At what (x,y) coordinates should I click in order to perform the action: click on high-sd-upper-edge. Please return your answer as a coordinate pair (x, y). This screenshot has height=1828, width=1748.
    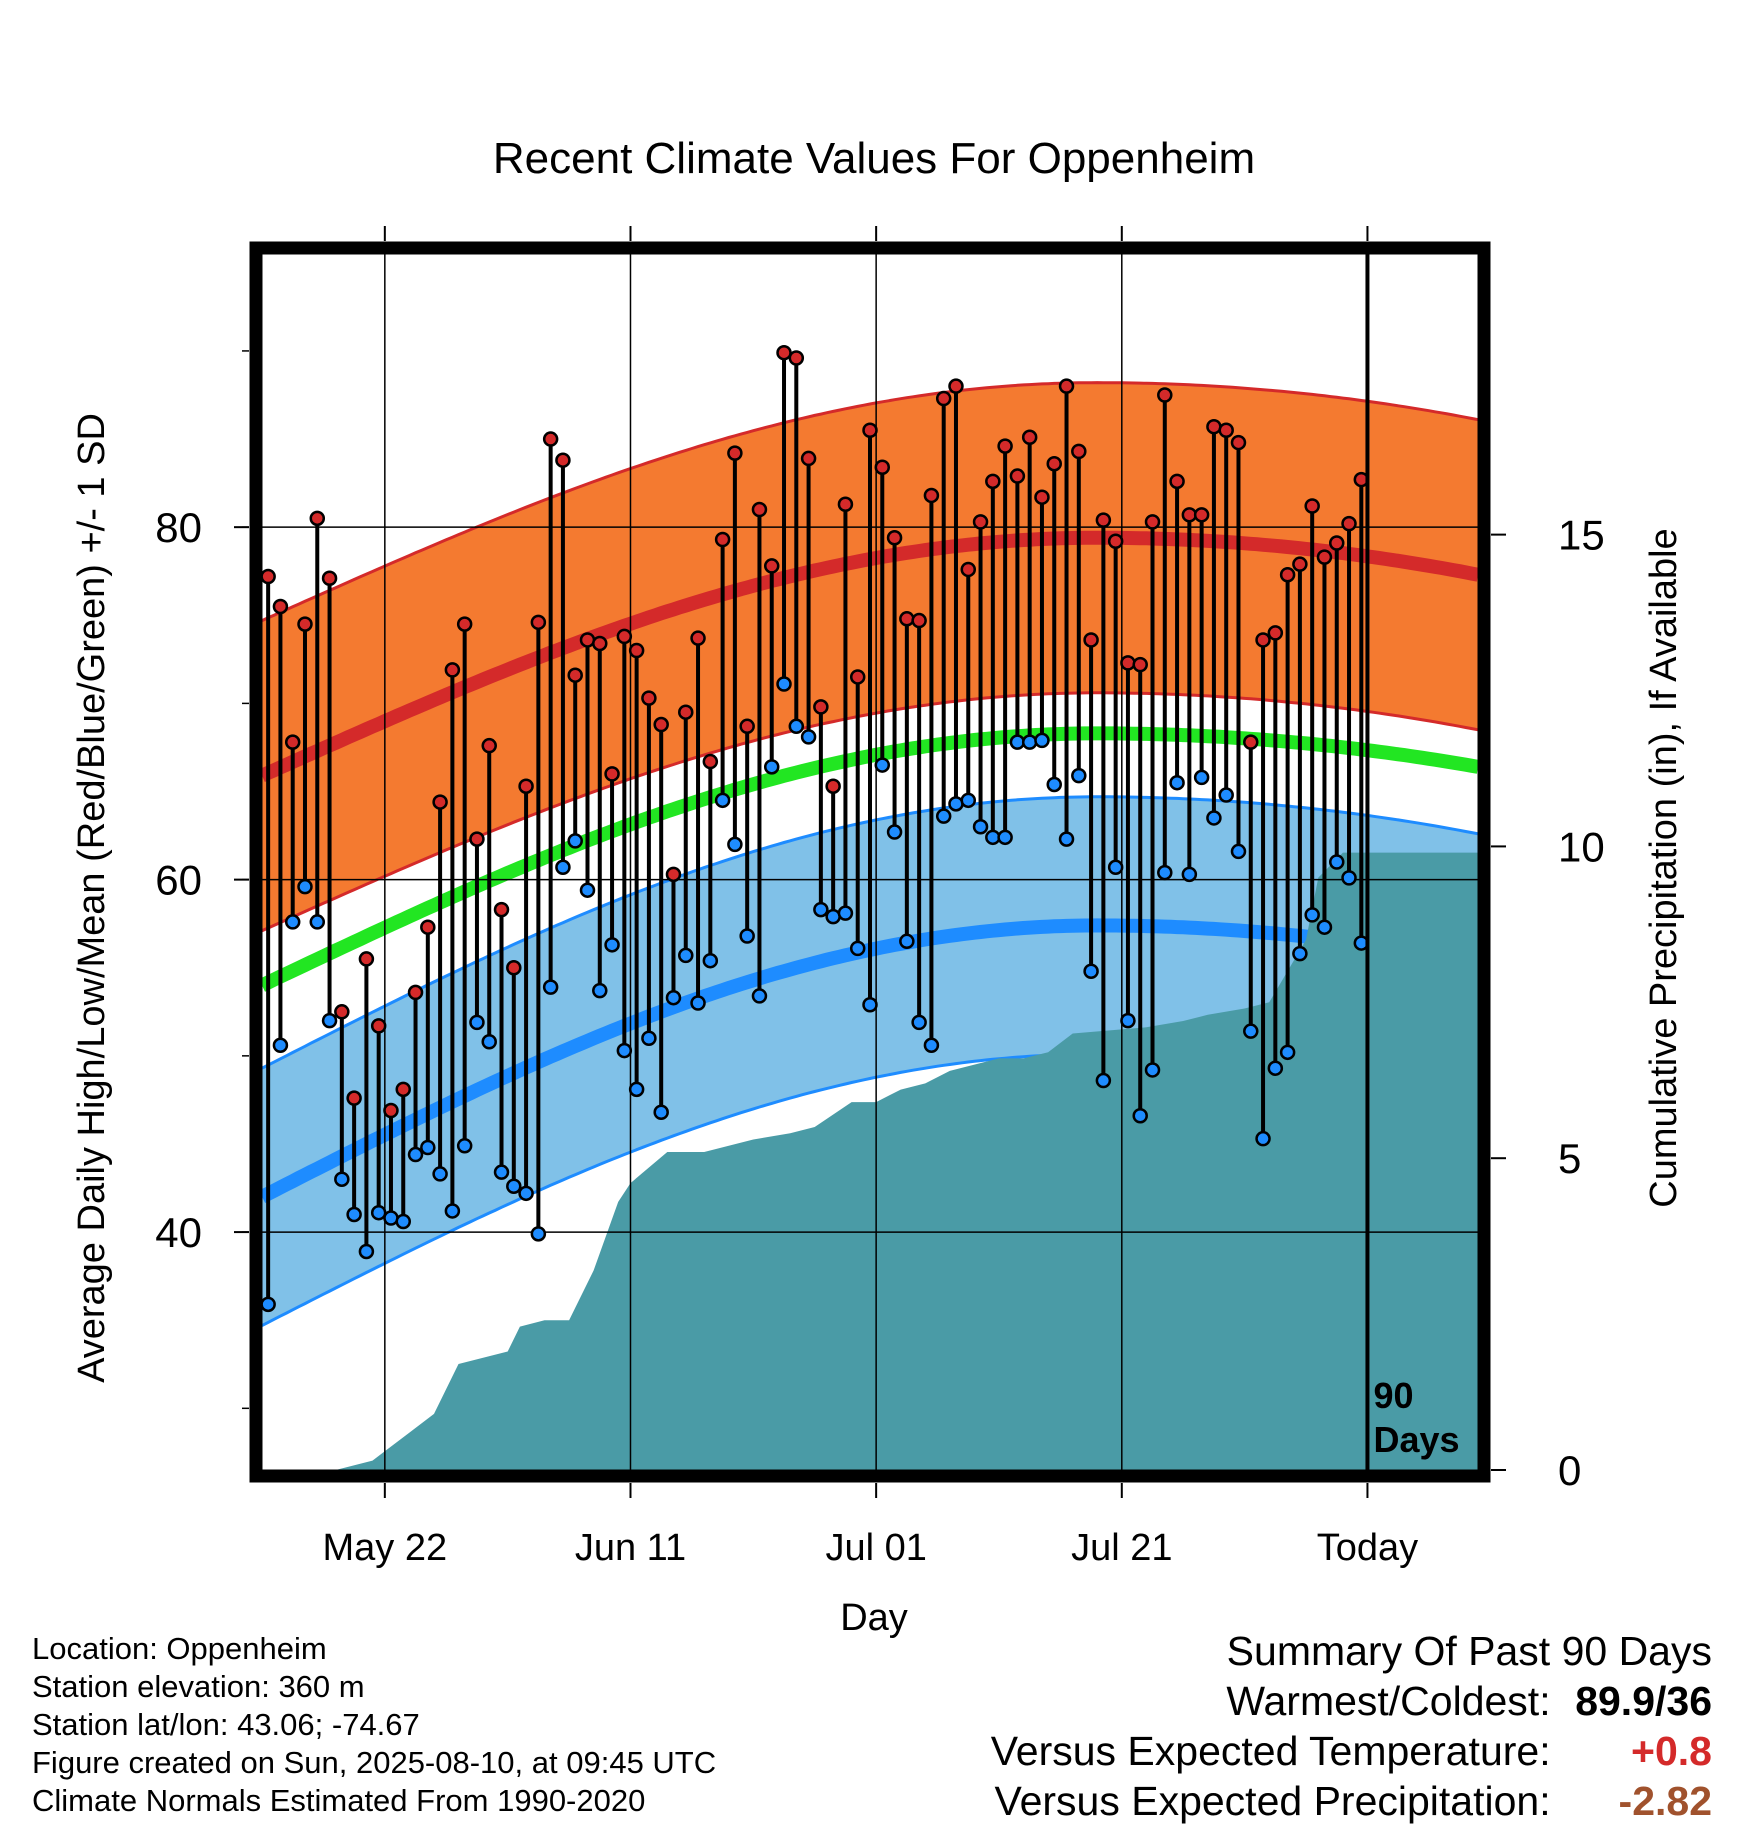
    Looking at the image, I should click on (870, 501).